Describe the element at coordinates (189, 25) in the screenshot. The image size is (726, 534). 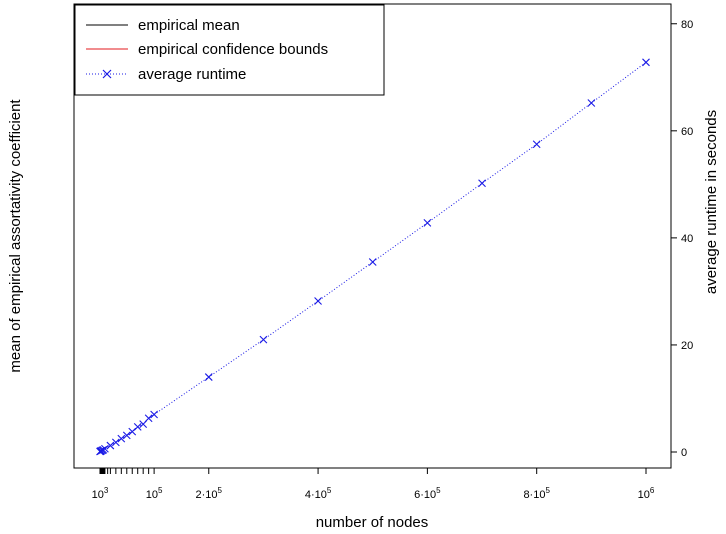
I see `legend-label-mean: empirical mean` at that location.